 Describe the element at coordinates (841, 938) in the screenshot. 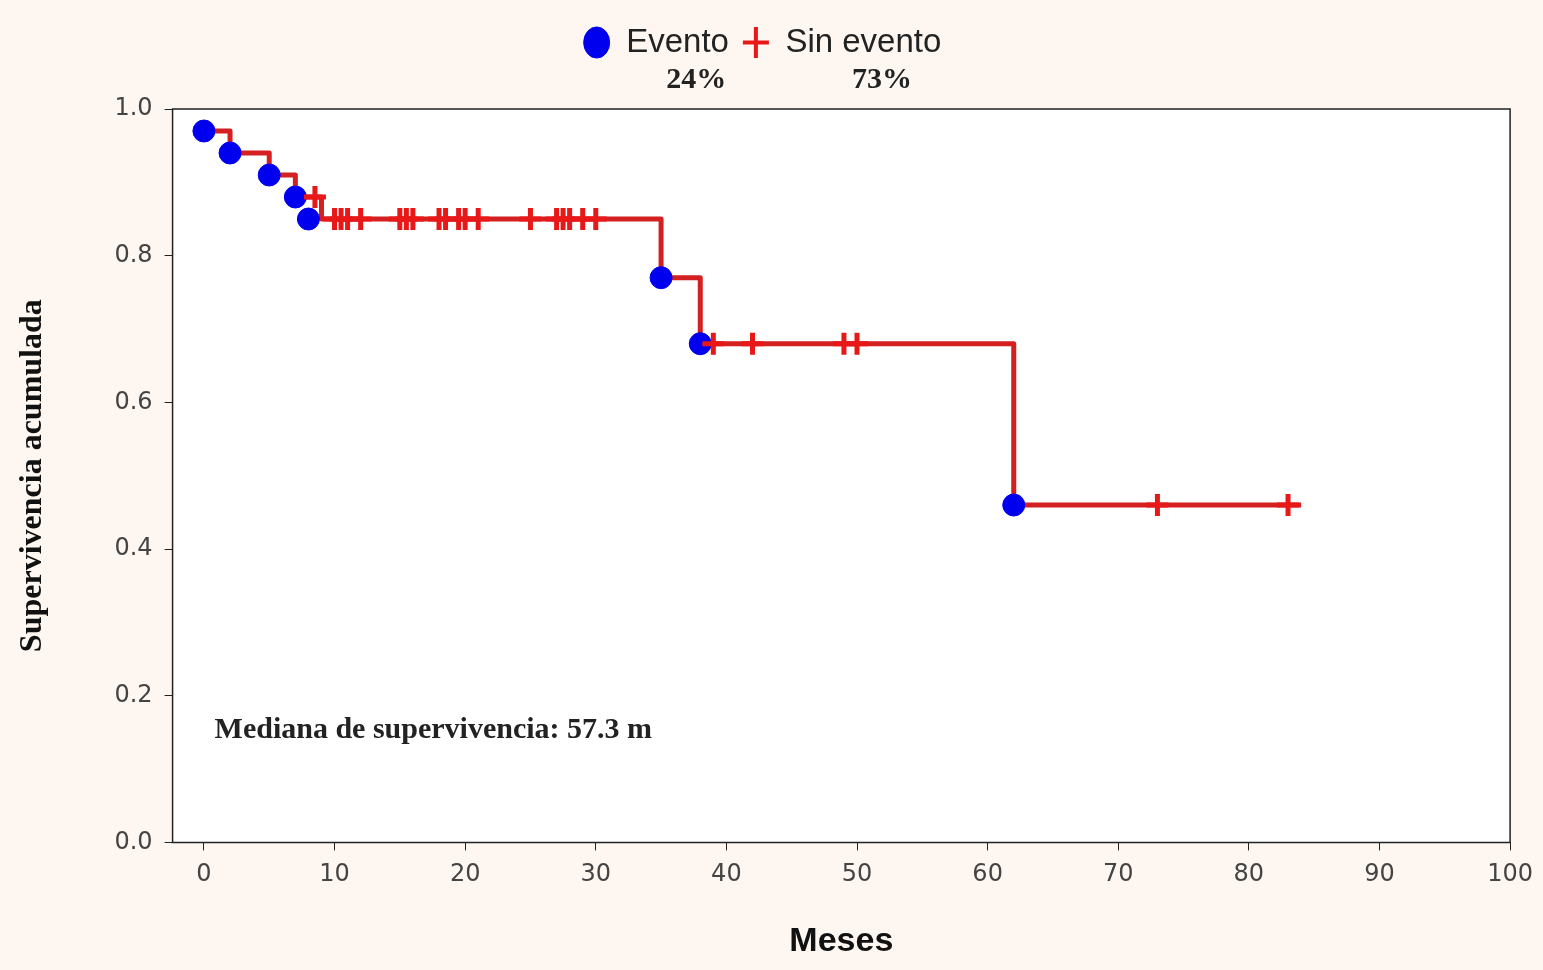

I see `x-axis-title: Meses` at that location.